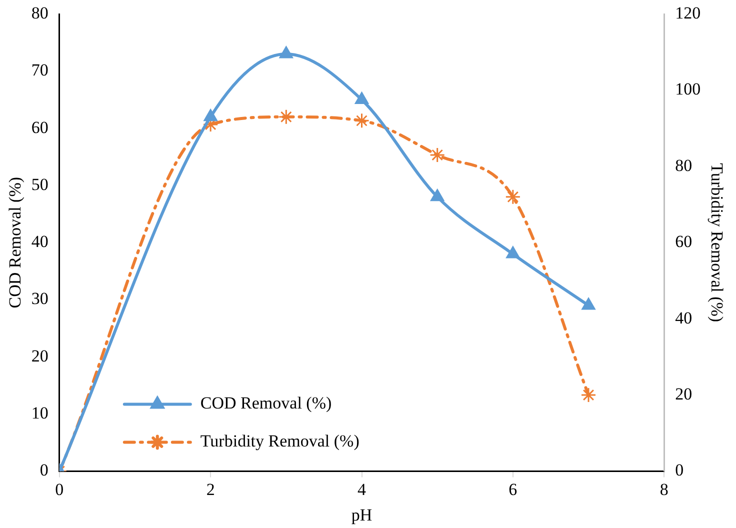 Image resolution: width=736 pixels, height=528 pixels. Describe the element at coordinates (39, 356) in the screenshot. I see `y-tick-label: 20` at that location.